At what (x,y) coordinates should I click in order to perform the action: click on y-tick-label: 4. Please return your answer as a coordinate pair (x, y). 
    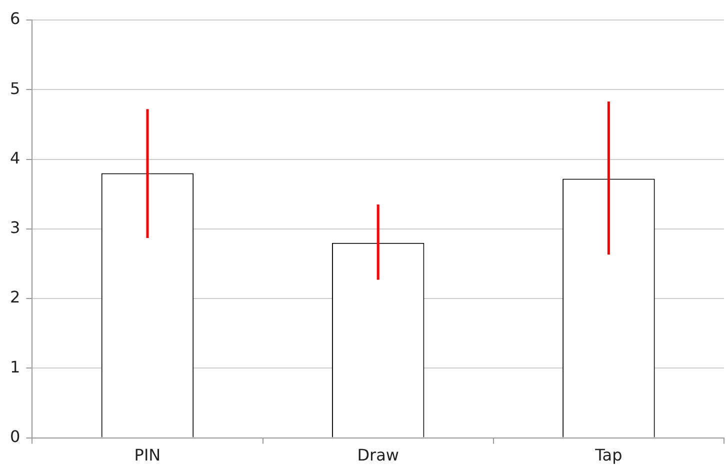
    Looking at the image, I should click on (15, 158).